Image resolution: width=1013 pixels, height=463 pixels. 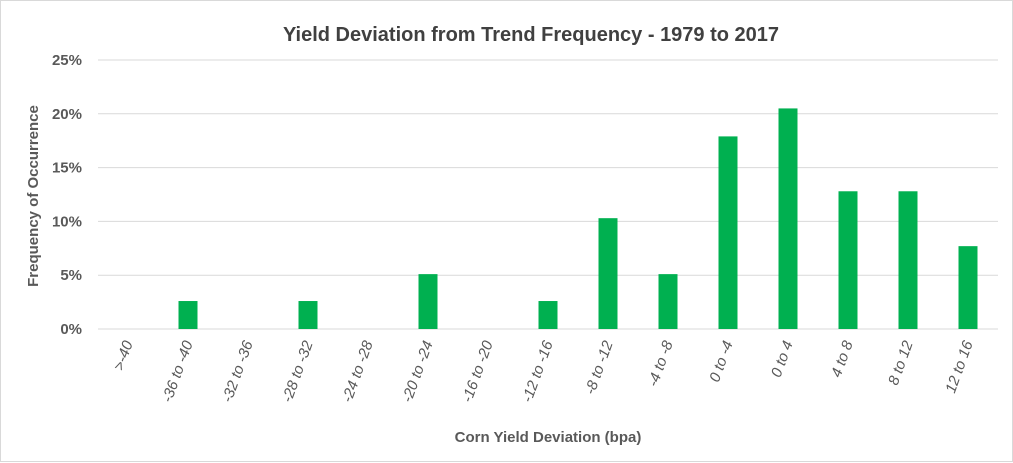 What do you see at coordinates (298, 371) in the screenshot?
I see `x-tick-label: -28 to -32` at bounding box center [298, 371].